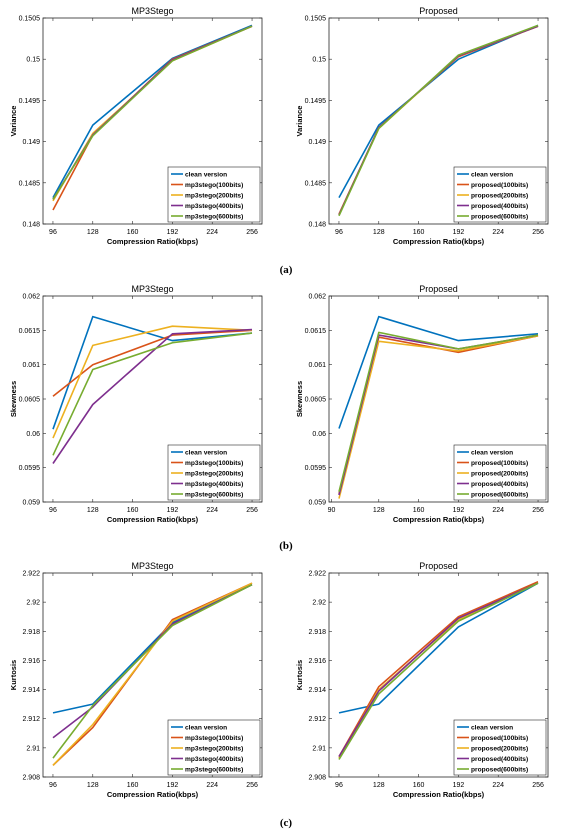 The width and height of the screenshot is (569, 831). Describe the element at coordinates (31, 142) in the screenshot. I see `y-tick-label: 0.149` at that location.